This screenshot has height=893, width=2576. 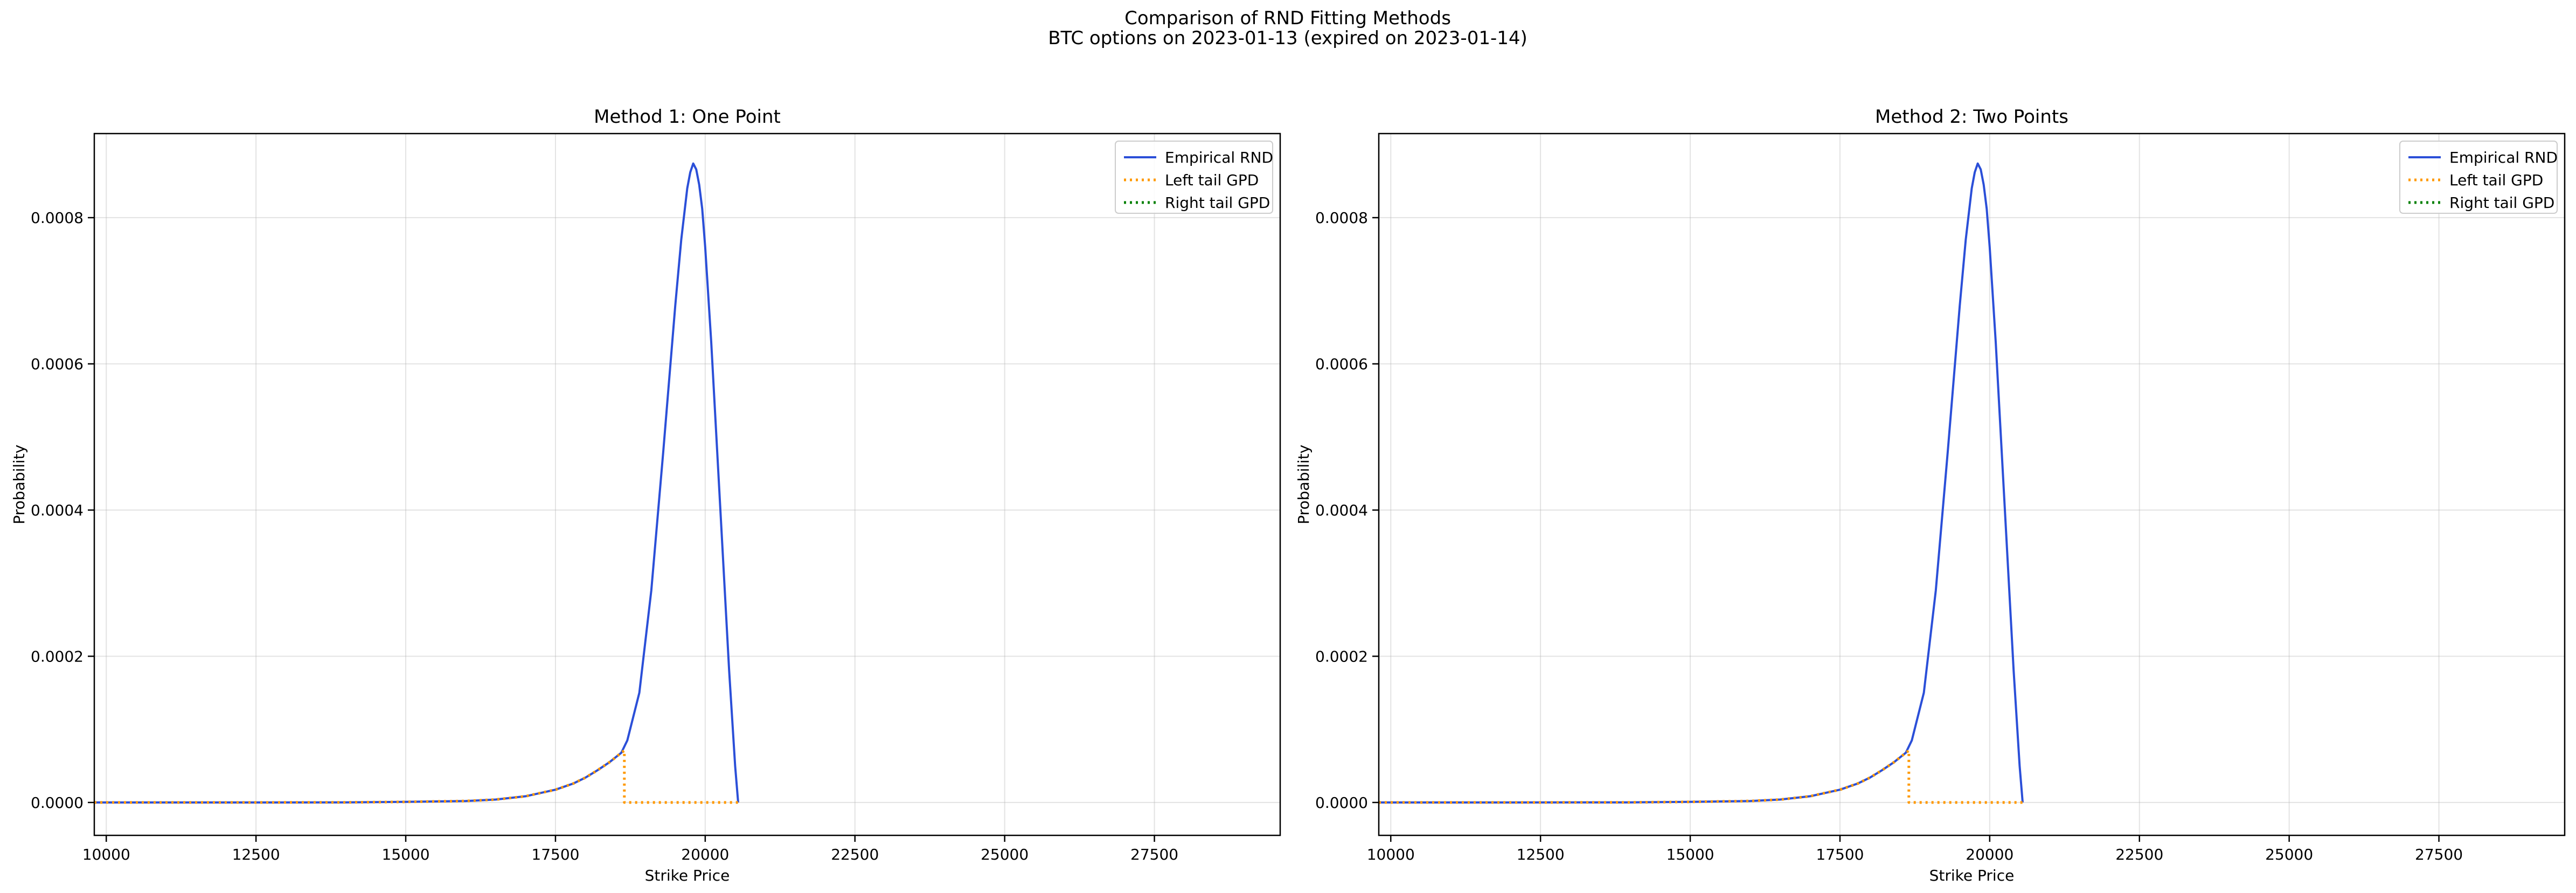 What do you see at coordinates (1287, 18) in the screenshot?
I see `figure-title-line1: Comparison of RND Fitting Methods` at bounding box center [1287, 18].